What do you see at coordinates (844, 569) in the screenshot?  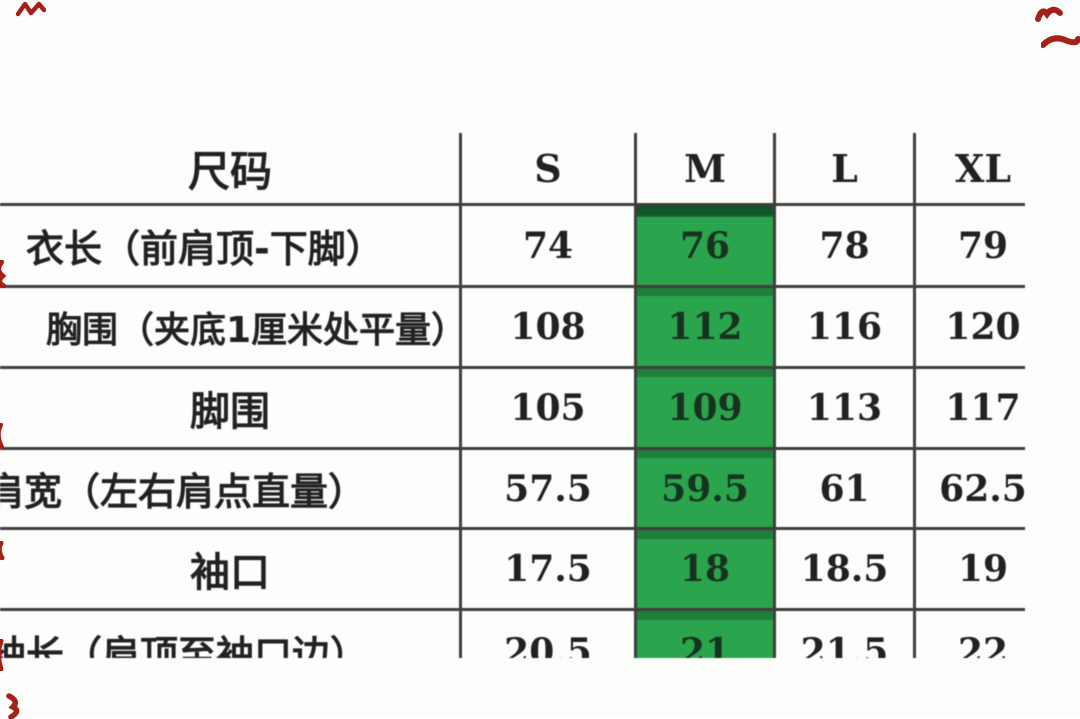 I see `size-cell: 18.5` at bounding box center [844, 569].